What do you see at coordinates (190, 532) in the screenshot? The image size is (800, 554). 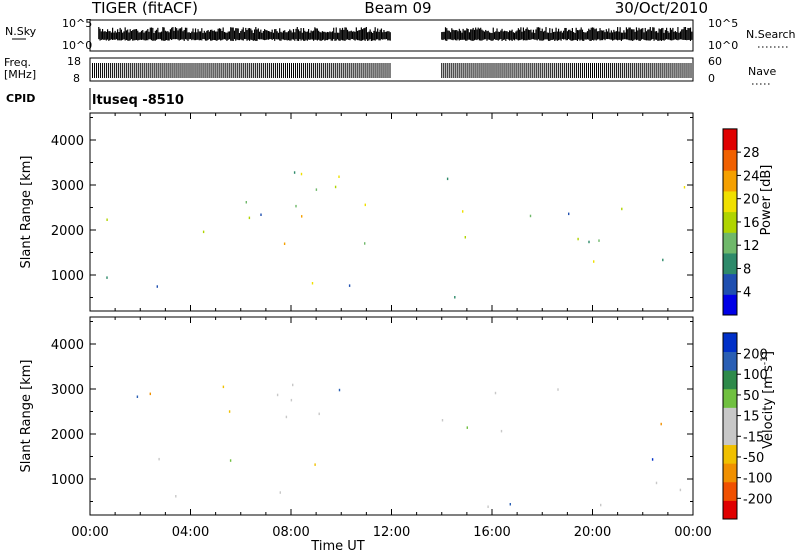 I see `x-tick-label: 04:00` at bounding box center [190, 532].